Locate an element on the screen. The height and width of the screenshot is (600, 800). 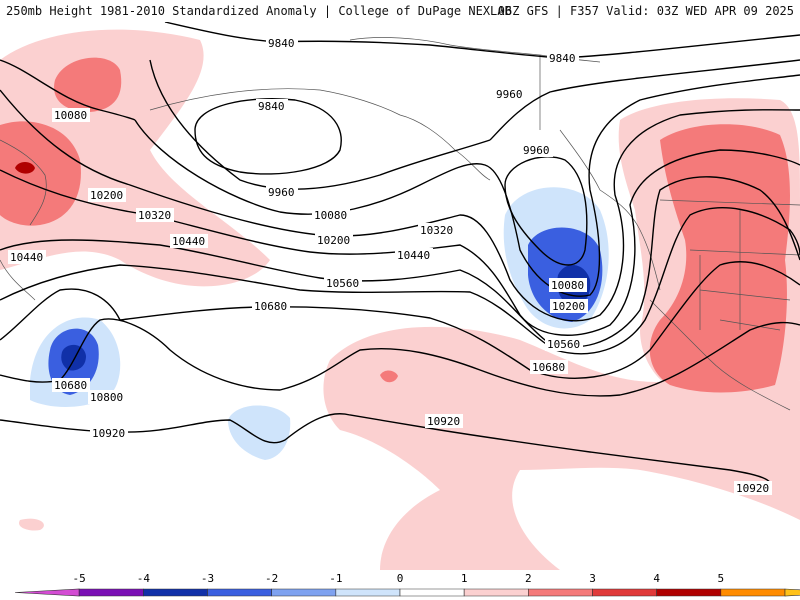
anomaly-color-legend: -5 -4 -3 -2 -1 0 1 2 3 4 5 is located at coordinates (407, 584).